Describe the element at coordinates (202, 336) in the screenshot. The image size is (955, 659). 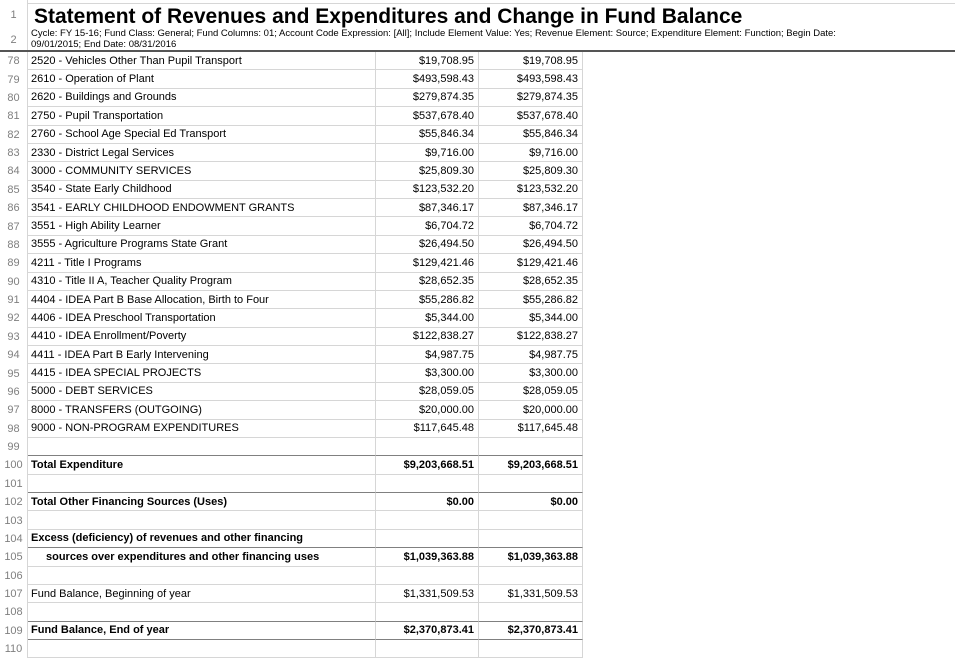
I see `cell-description: 4410 - IDEA Enrollment/Poverty` at that location.